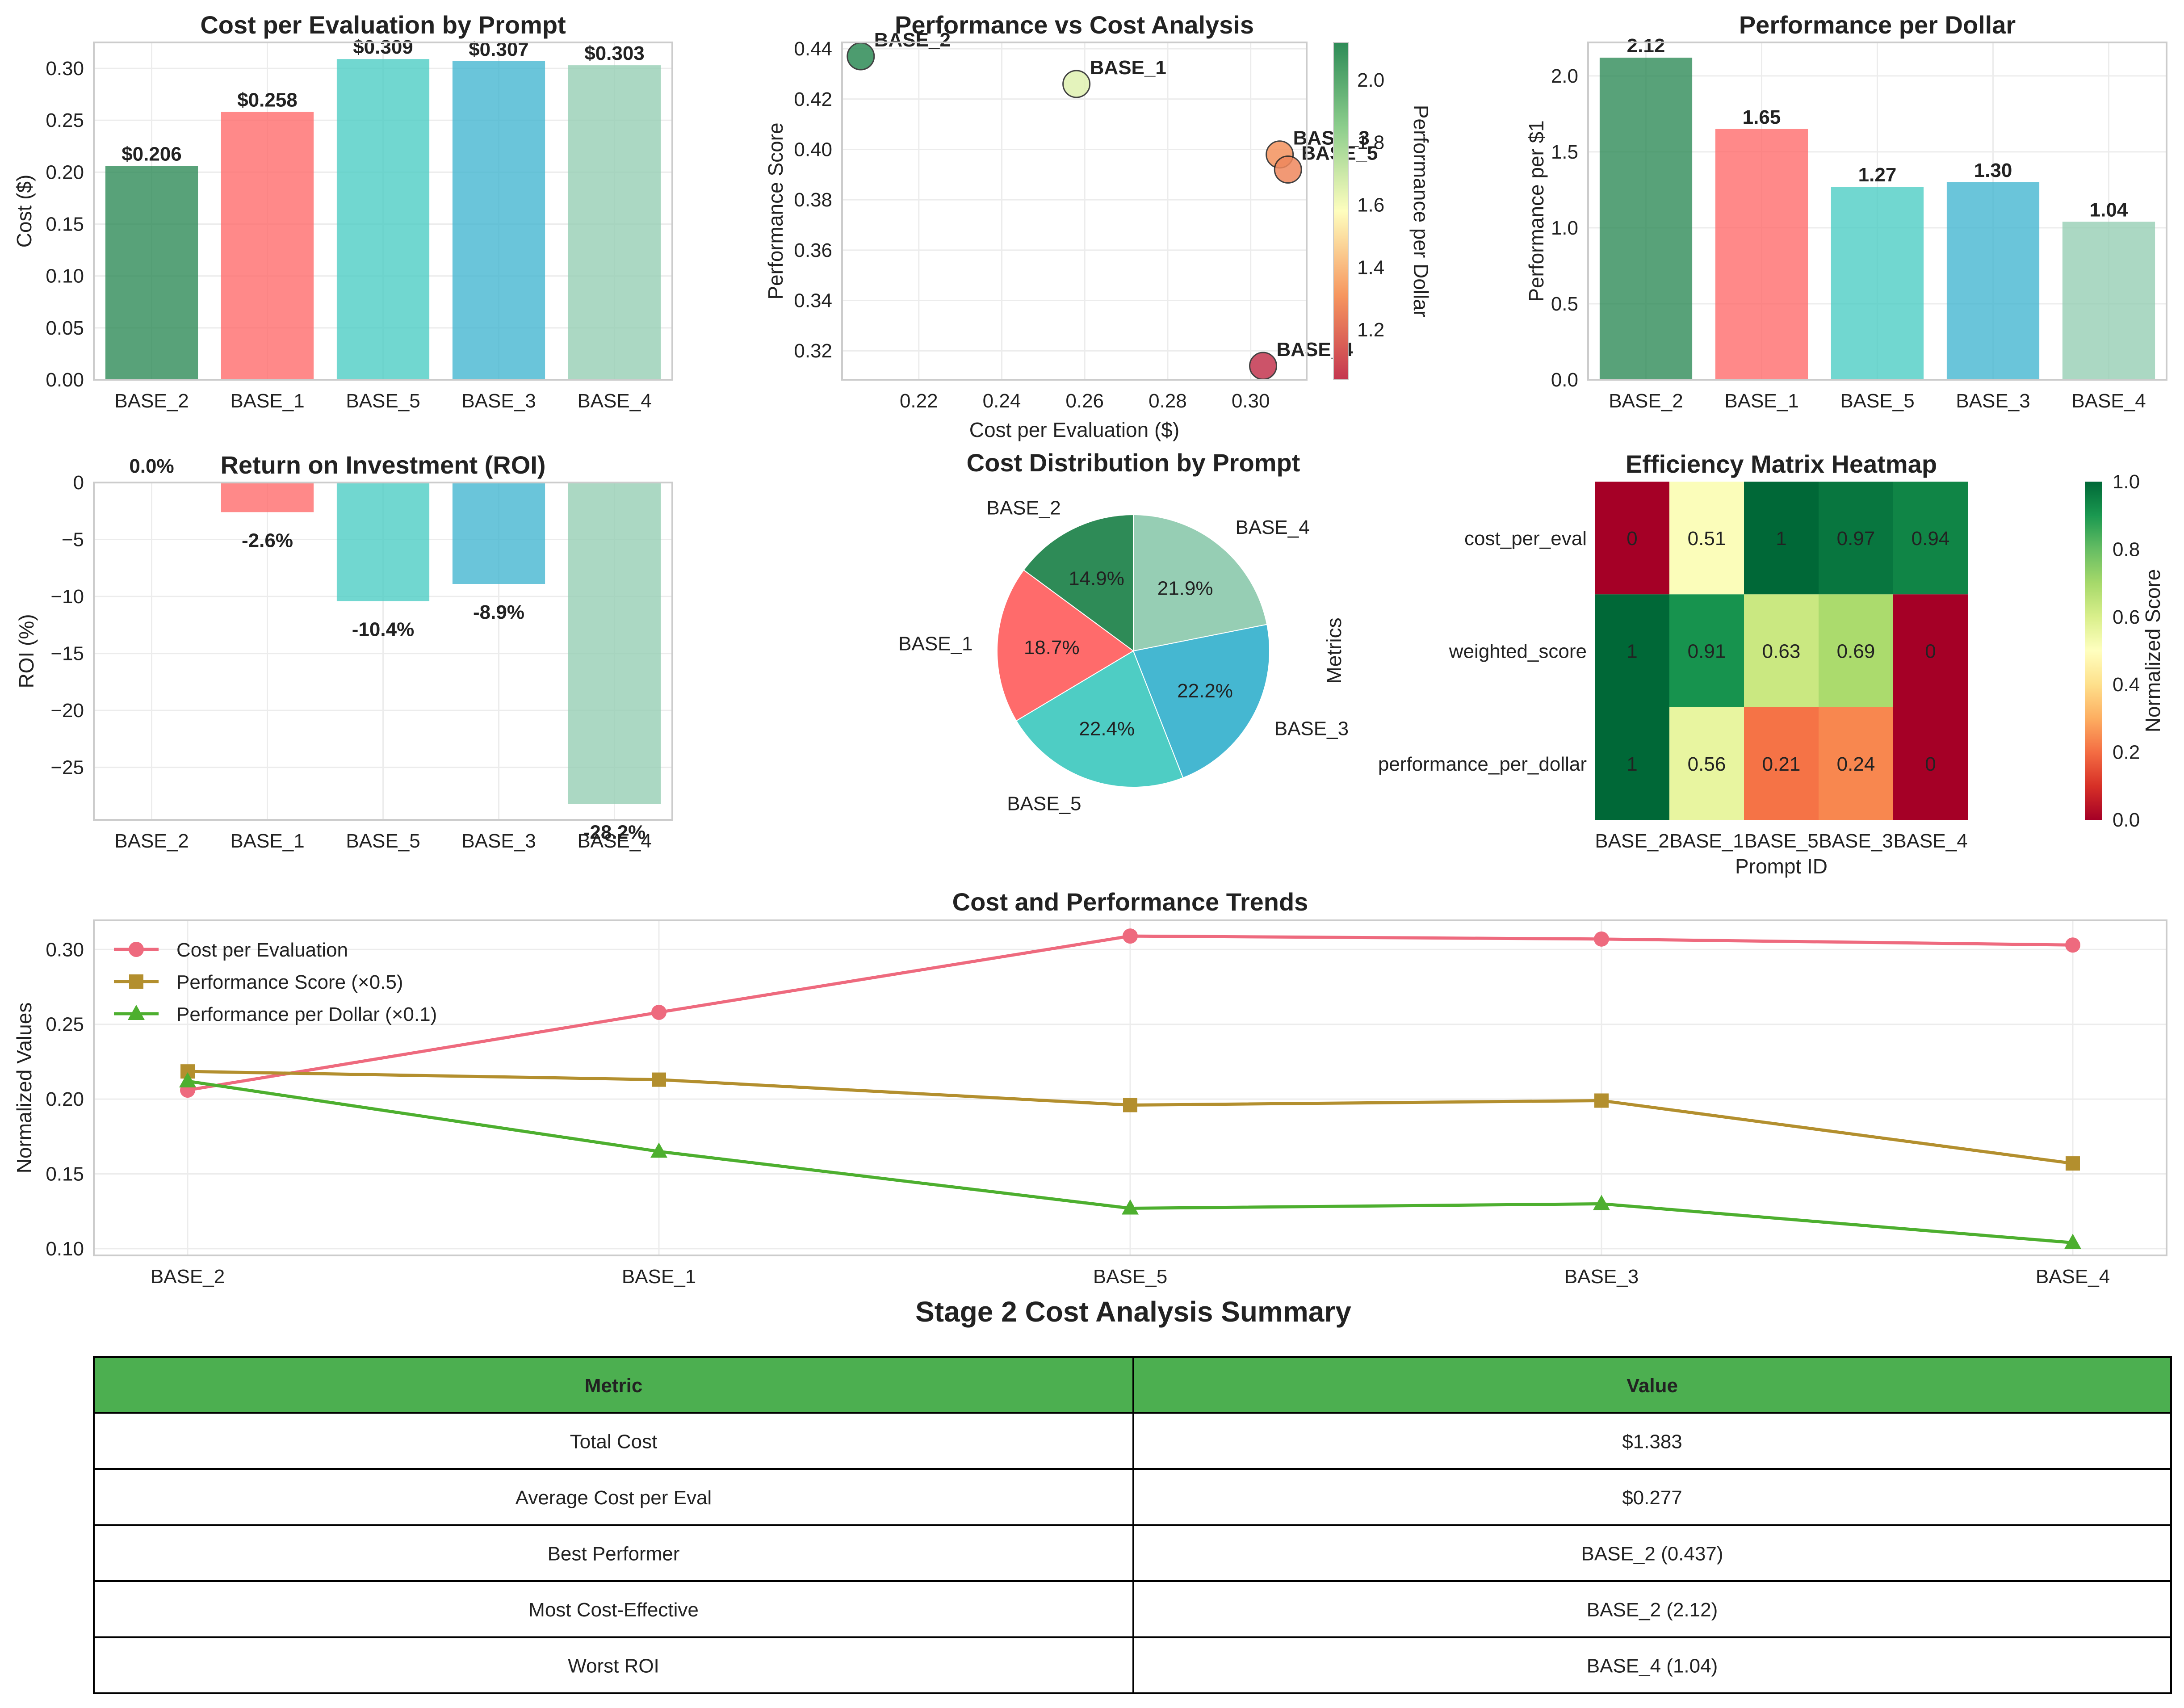 The image size is (2184, 1708). What do you see at coordinates (935, 644) in the screenshot?
I see `pie-label: BASE_1` at bounding box center [935, 644].